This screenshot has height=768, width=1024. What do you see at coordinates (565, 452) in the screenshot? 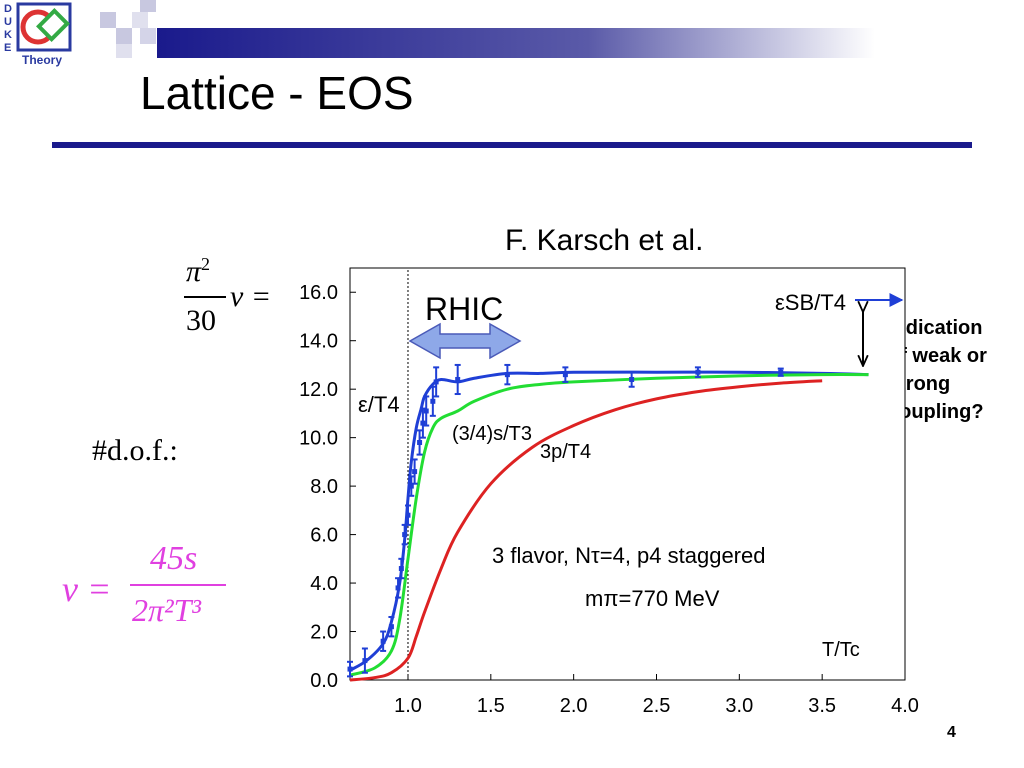
I see `pressure-label: 3p/T4` at bounding box center [565, 452].